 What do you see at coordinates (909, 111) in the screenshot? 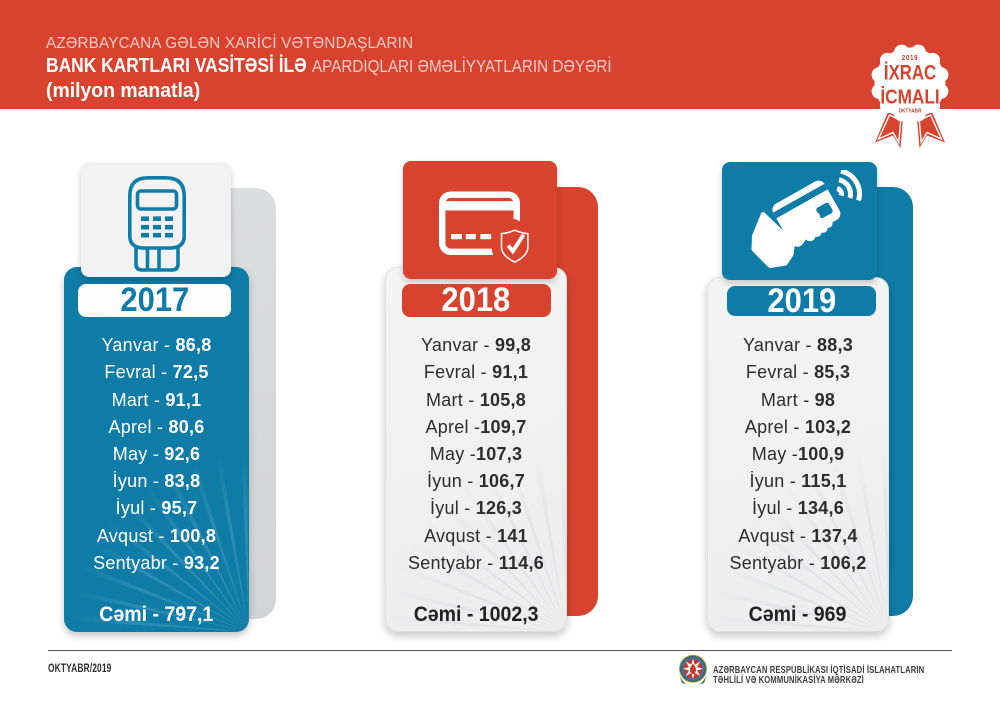
I see `svg-text: OKTYABR` at bounding box center [909, 111].